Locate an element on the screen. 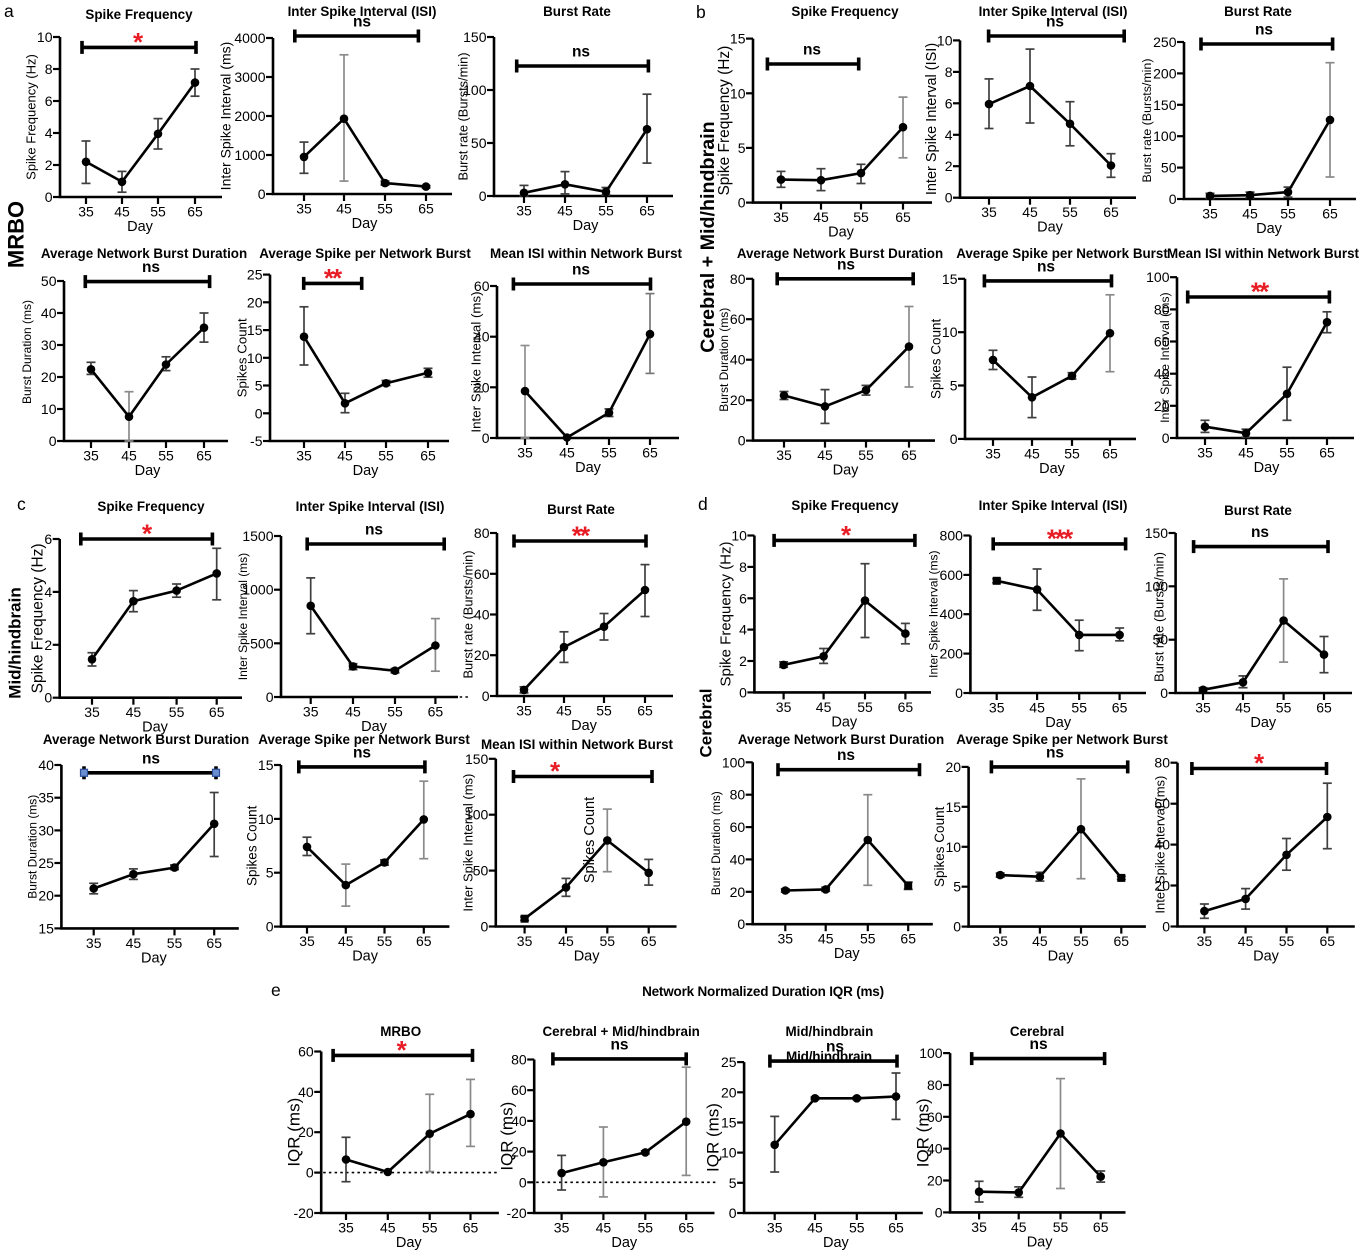 Image resolution: width=1367 pixels, height=1255 pixels. svg-text: 10 is located at coordinates (950, 332).